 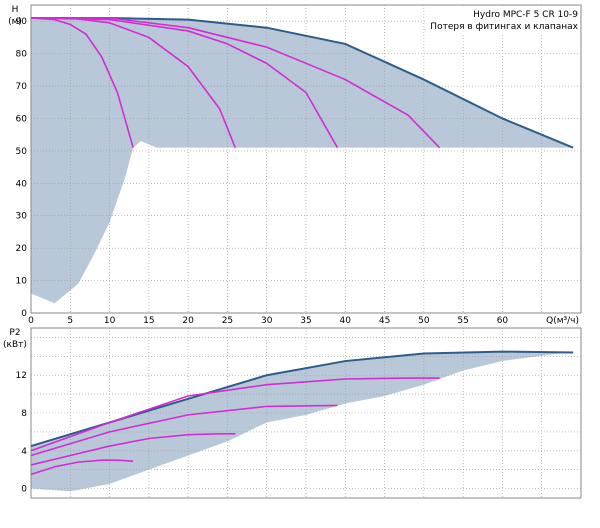 What do you see at coordinates (525, 15) in the screenshot?
I see `legend-title: Hydro MPC-F 5 CR 10-9` at bounding box center [525, 15].